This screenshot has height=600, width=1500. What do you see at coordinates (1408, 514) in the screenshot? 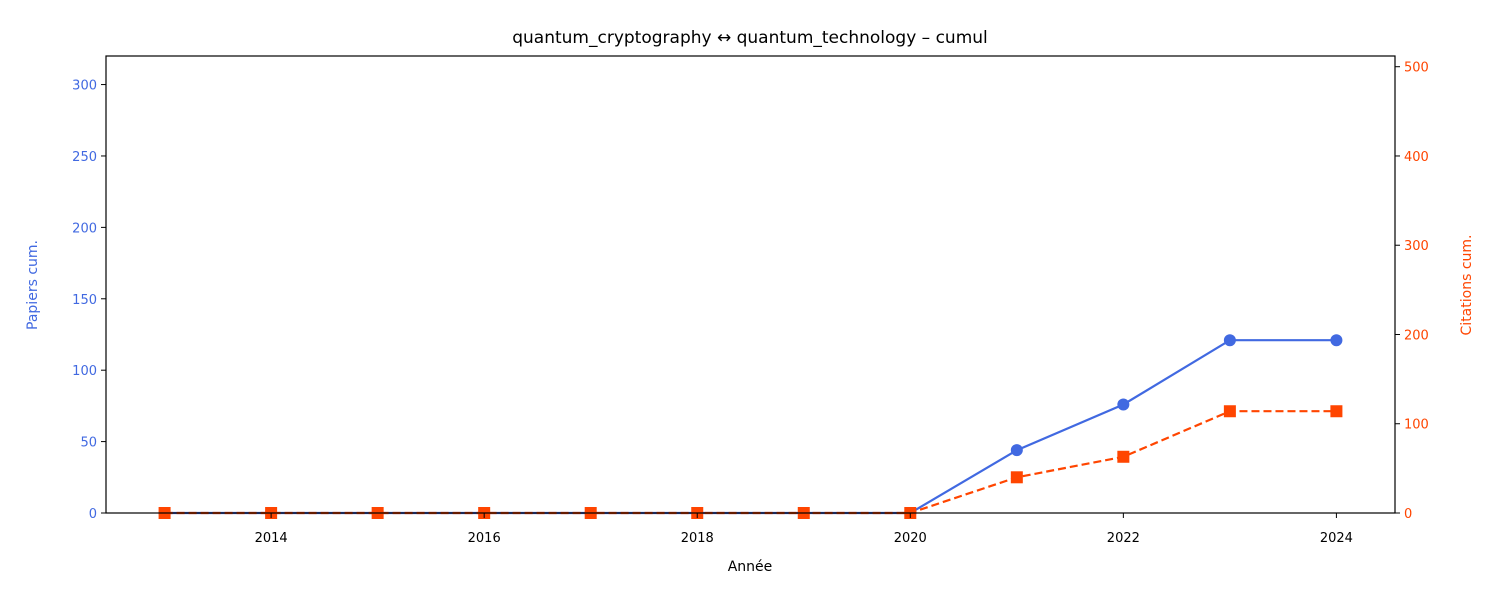
I see `right-y-tick-label: 0` at bounding box center [1408, 514].